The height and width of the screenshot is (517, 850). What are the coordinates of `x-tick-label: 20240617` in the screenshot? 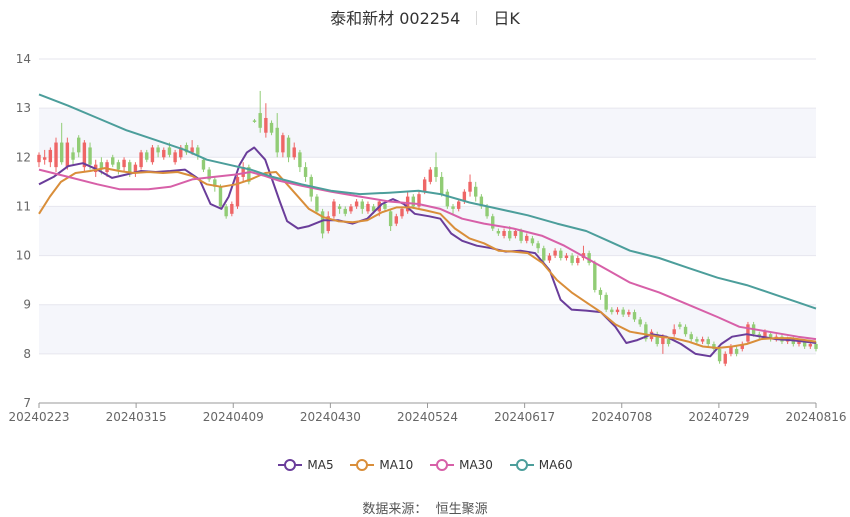 It's located at (524, 417).